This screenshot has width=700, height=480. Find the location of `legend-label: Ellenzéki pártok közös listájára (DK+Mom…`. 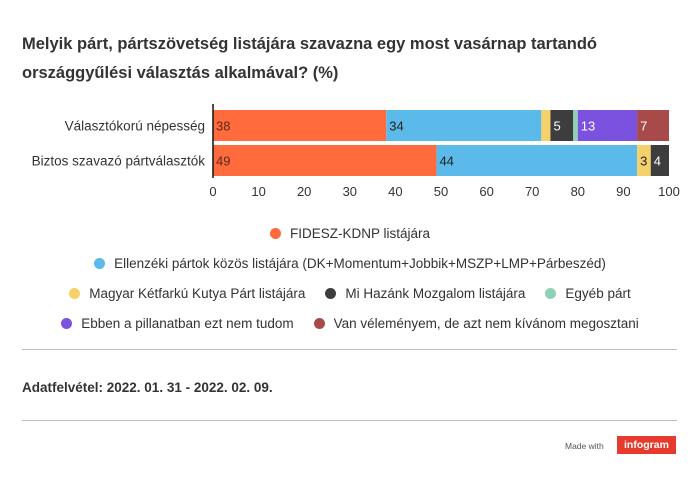

legend-label: Ellenzéki pártok közös listájára (DK+Mom… is located at coordinates (360, 263).